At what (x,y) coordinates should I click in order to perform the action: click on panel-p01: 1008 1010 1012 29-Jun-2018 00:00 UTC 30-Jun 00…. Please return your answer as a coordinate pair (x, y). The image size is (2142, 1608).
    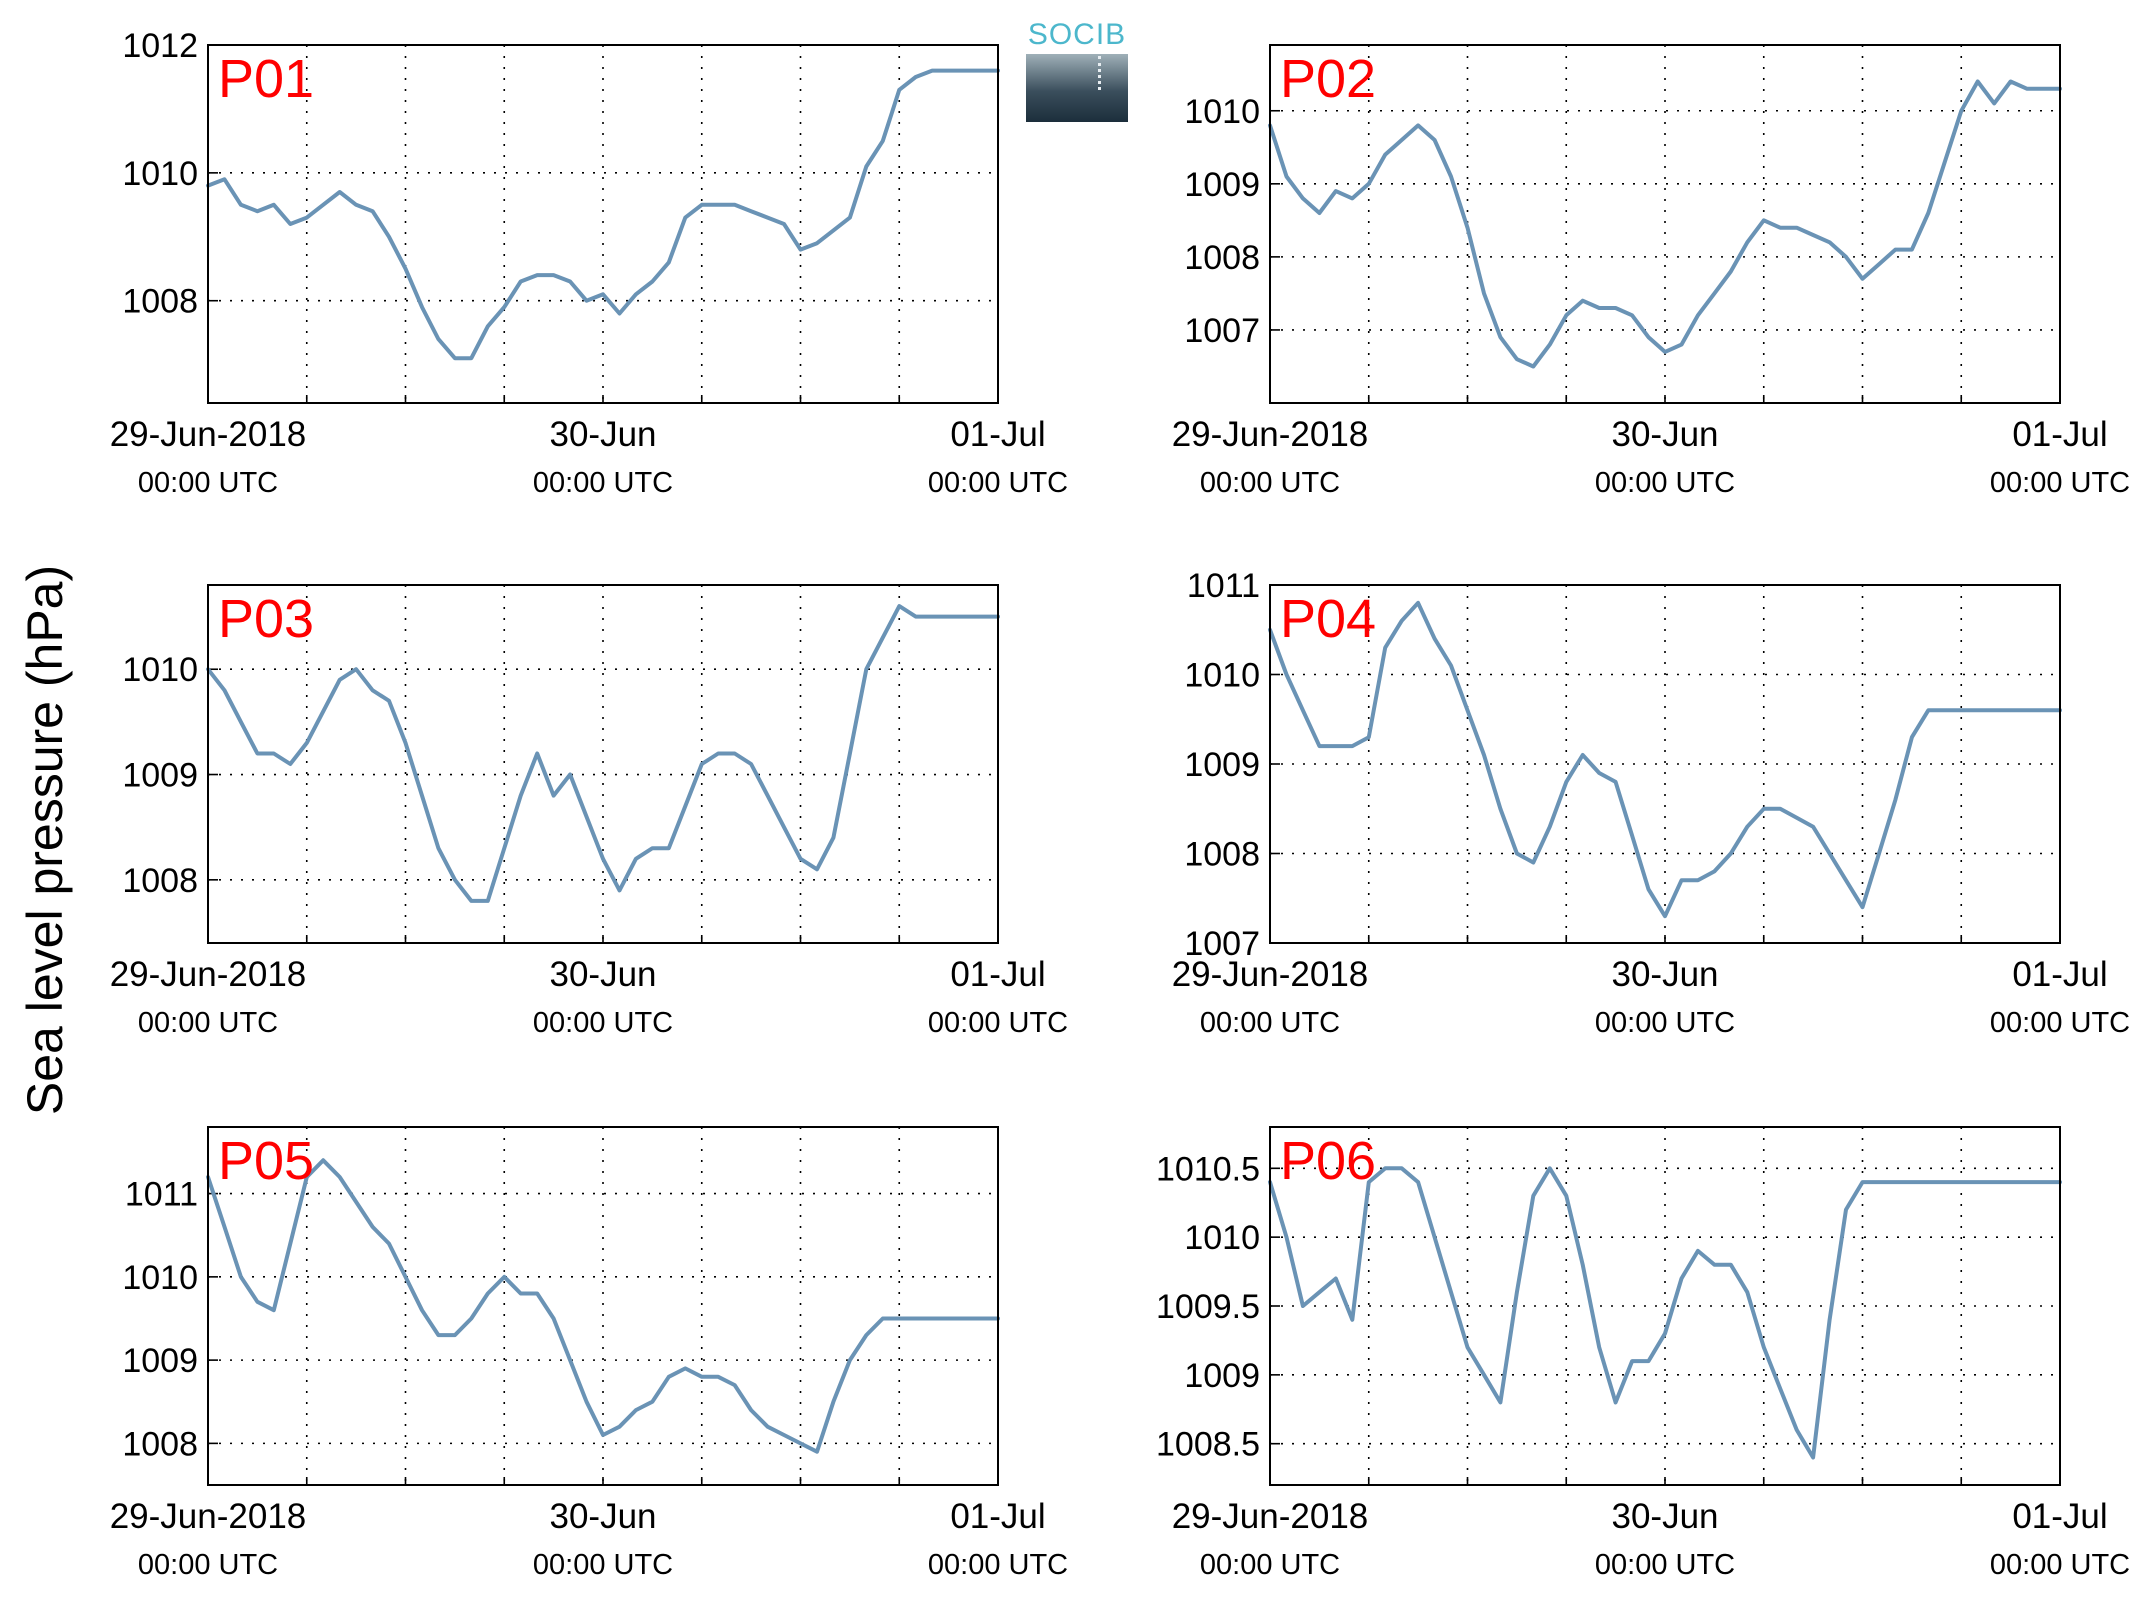
    Looking at the image, I should click on (589, 263).